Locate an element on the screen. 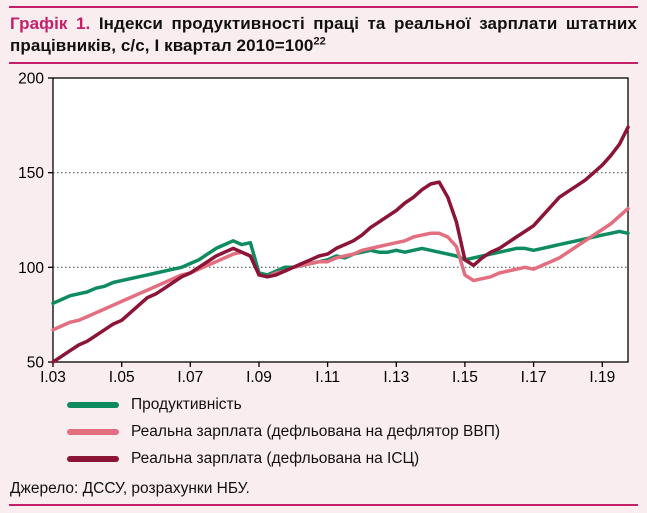 Image resolution: width=647 pixels, height=513 pixels. legend-label: Продуктивність is located at coordinates (186, 404).